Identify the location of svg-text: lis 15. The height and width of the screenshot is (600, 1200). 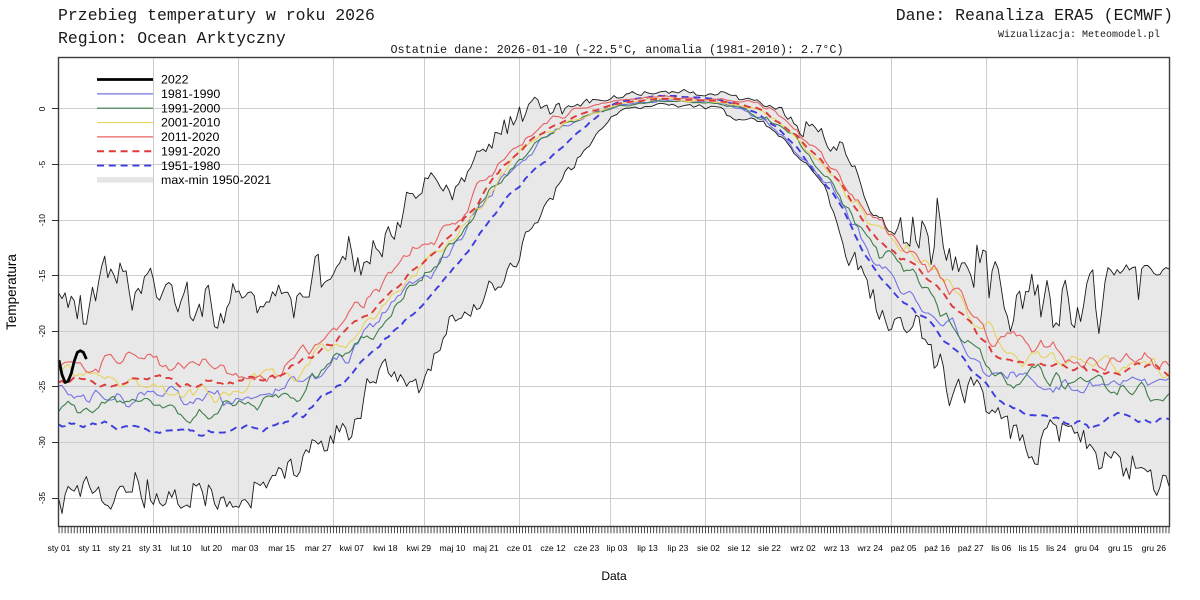
(1029, 548).